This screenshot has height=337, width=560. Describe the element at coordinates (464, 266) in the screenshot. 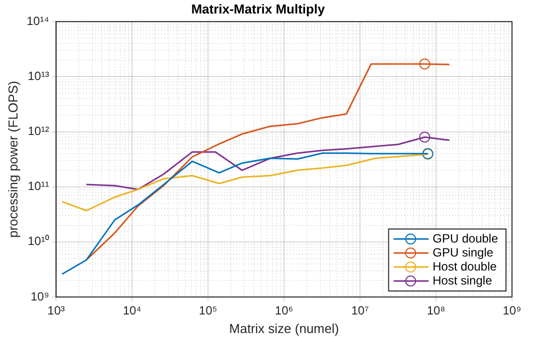

I see `legend-label: Host double` at that location.